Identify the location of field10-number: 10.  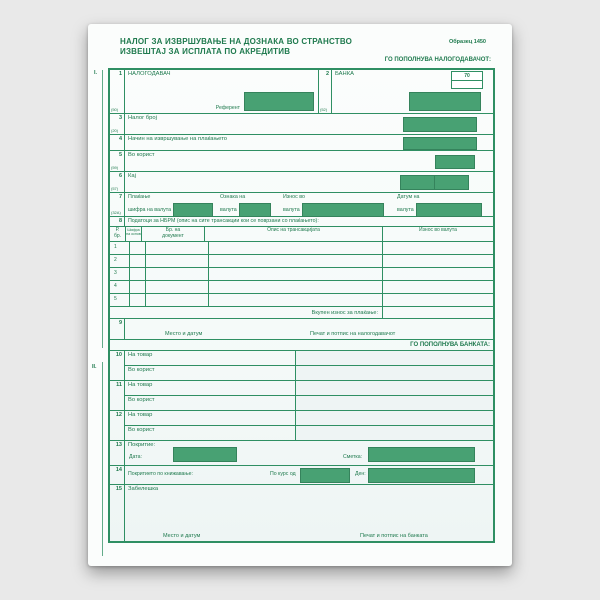
(118, 355).